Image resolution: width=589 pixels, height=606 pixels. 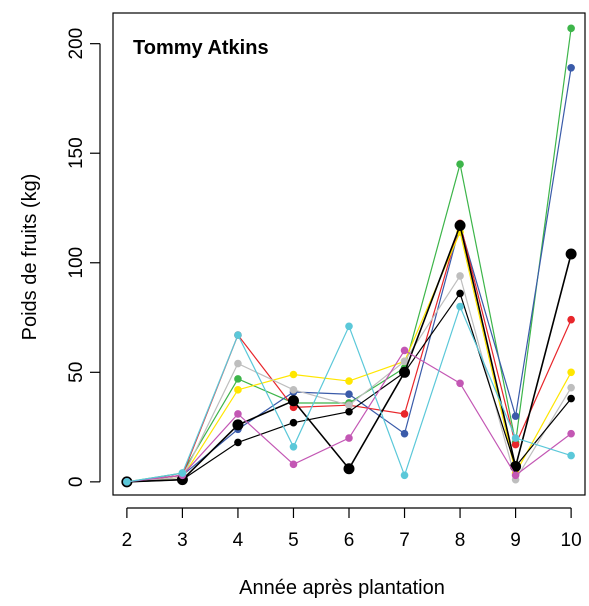 What do you see at coordinates (76, 44) in the screenshot?
I see `y-tick-label: 200` at bounding box center [76, 44].